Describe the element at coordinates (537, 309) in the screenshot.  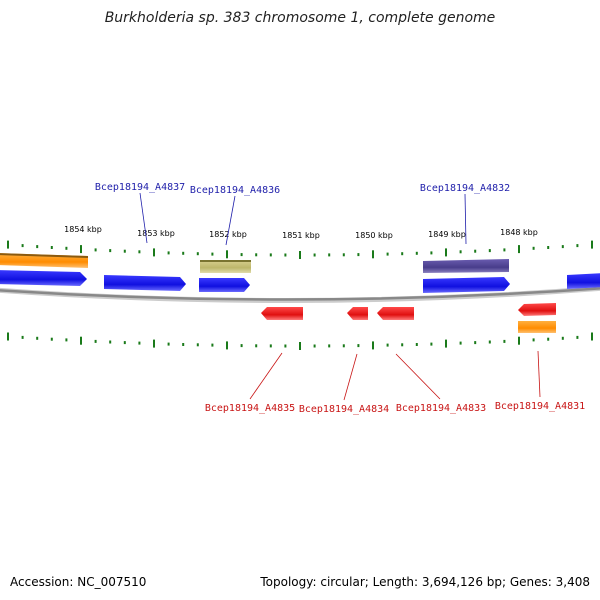
I see `reverse-gene-A4831` at that location.